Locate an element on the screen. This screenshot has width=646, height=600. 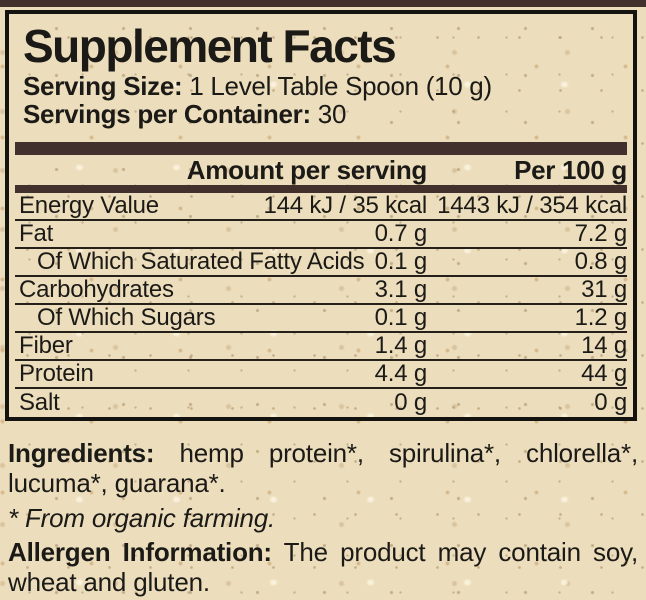
table-header-row: Amount per serving Per 100 g is located at coordinates (321, 169).